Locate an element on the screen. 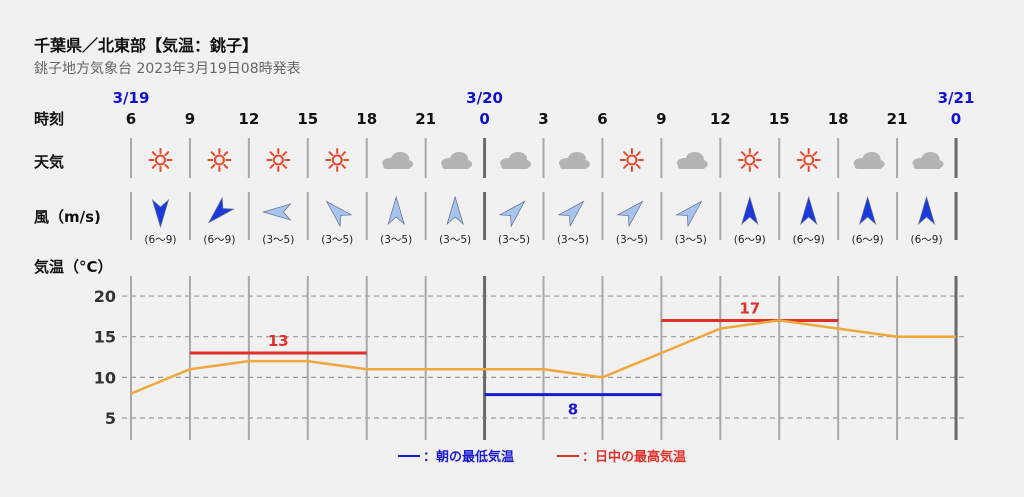  legend: ：朝の最低気温 ：日中の最高気温 is located at coordinates (542, 457).